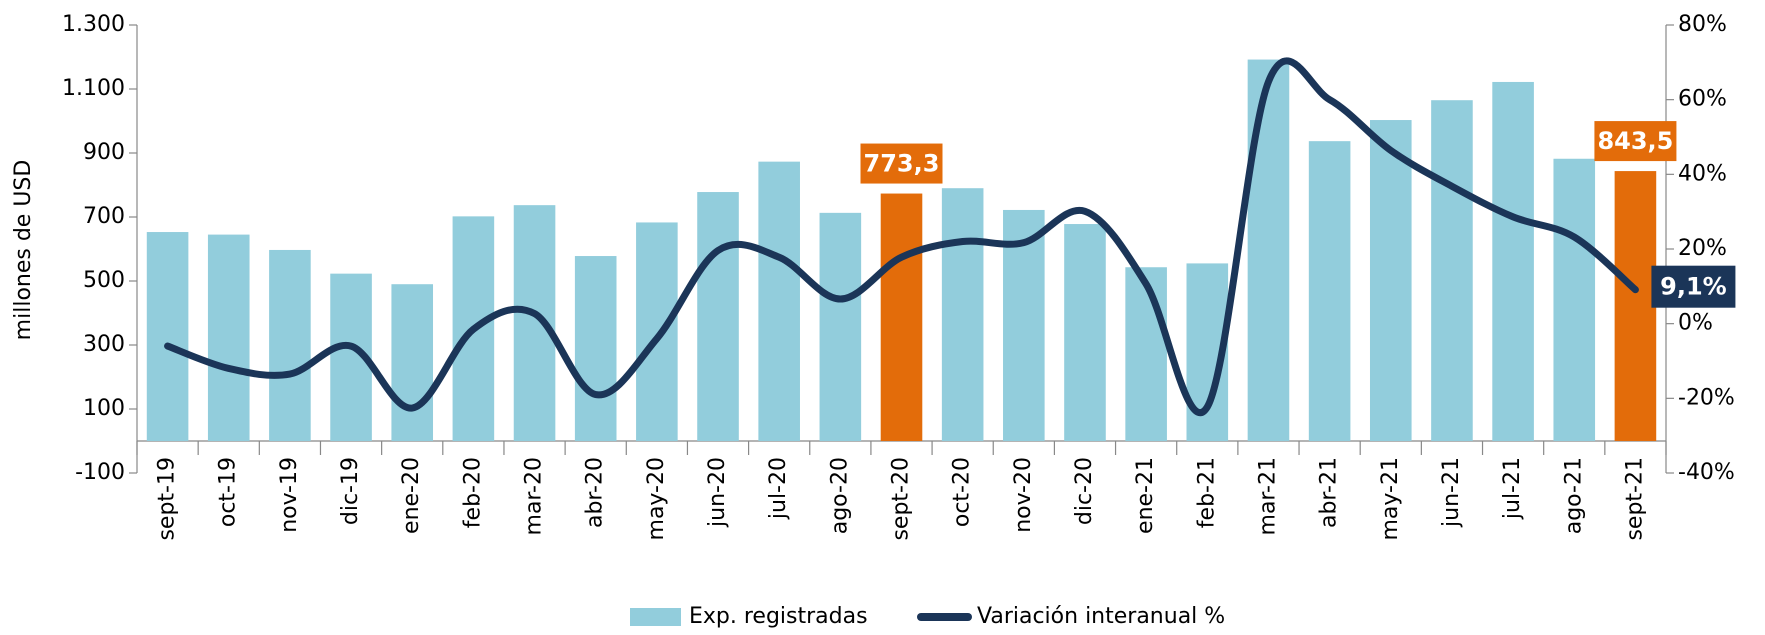 Image resolution: width=1765 pixels, height=635 pixels. What do you see at coordinates (1023, 495) in the screenshot?
I see `x-tick-label: nov-20` at bounding box center [1023, 495].